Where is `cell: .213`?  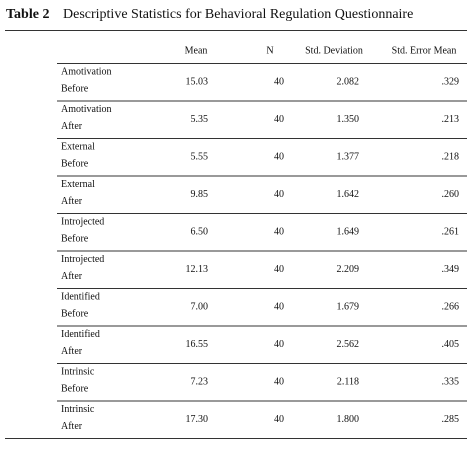 cell: .213 is located at coordinates (451, 119).